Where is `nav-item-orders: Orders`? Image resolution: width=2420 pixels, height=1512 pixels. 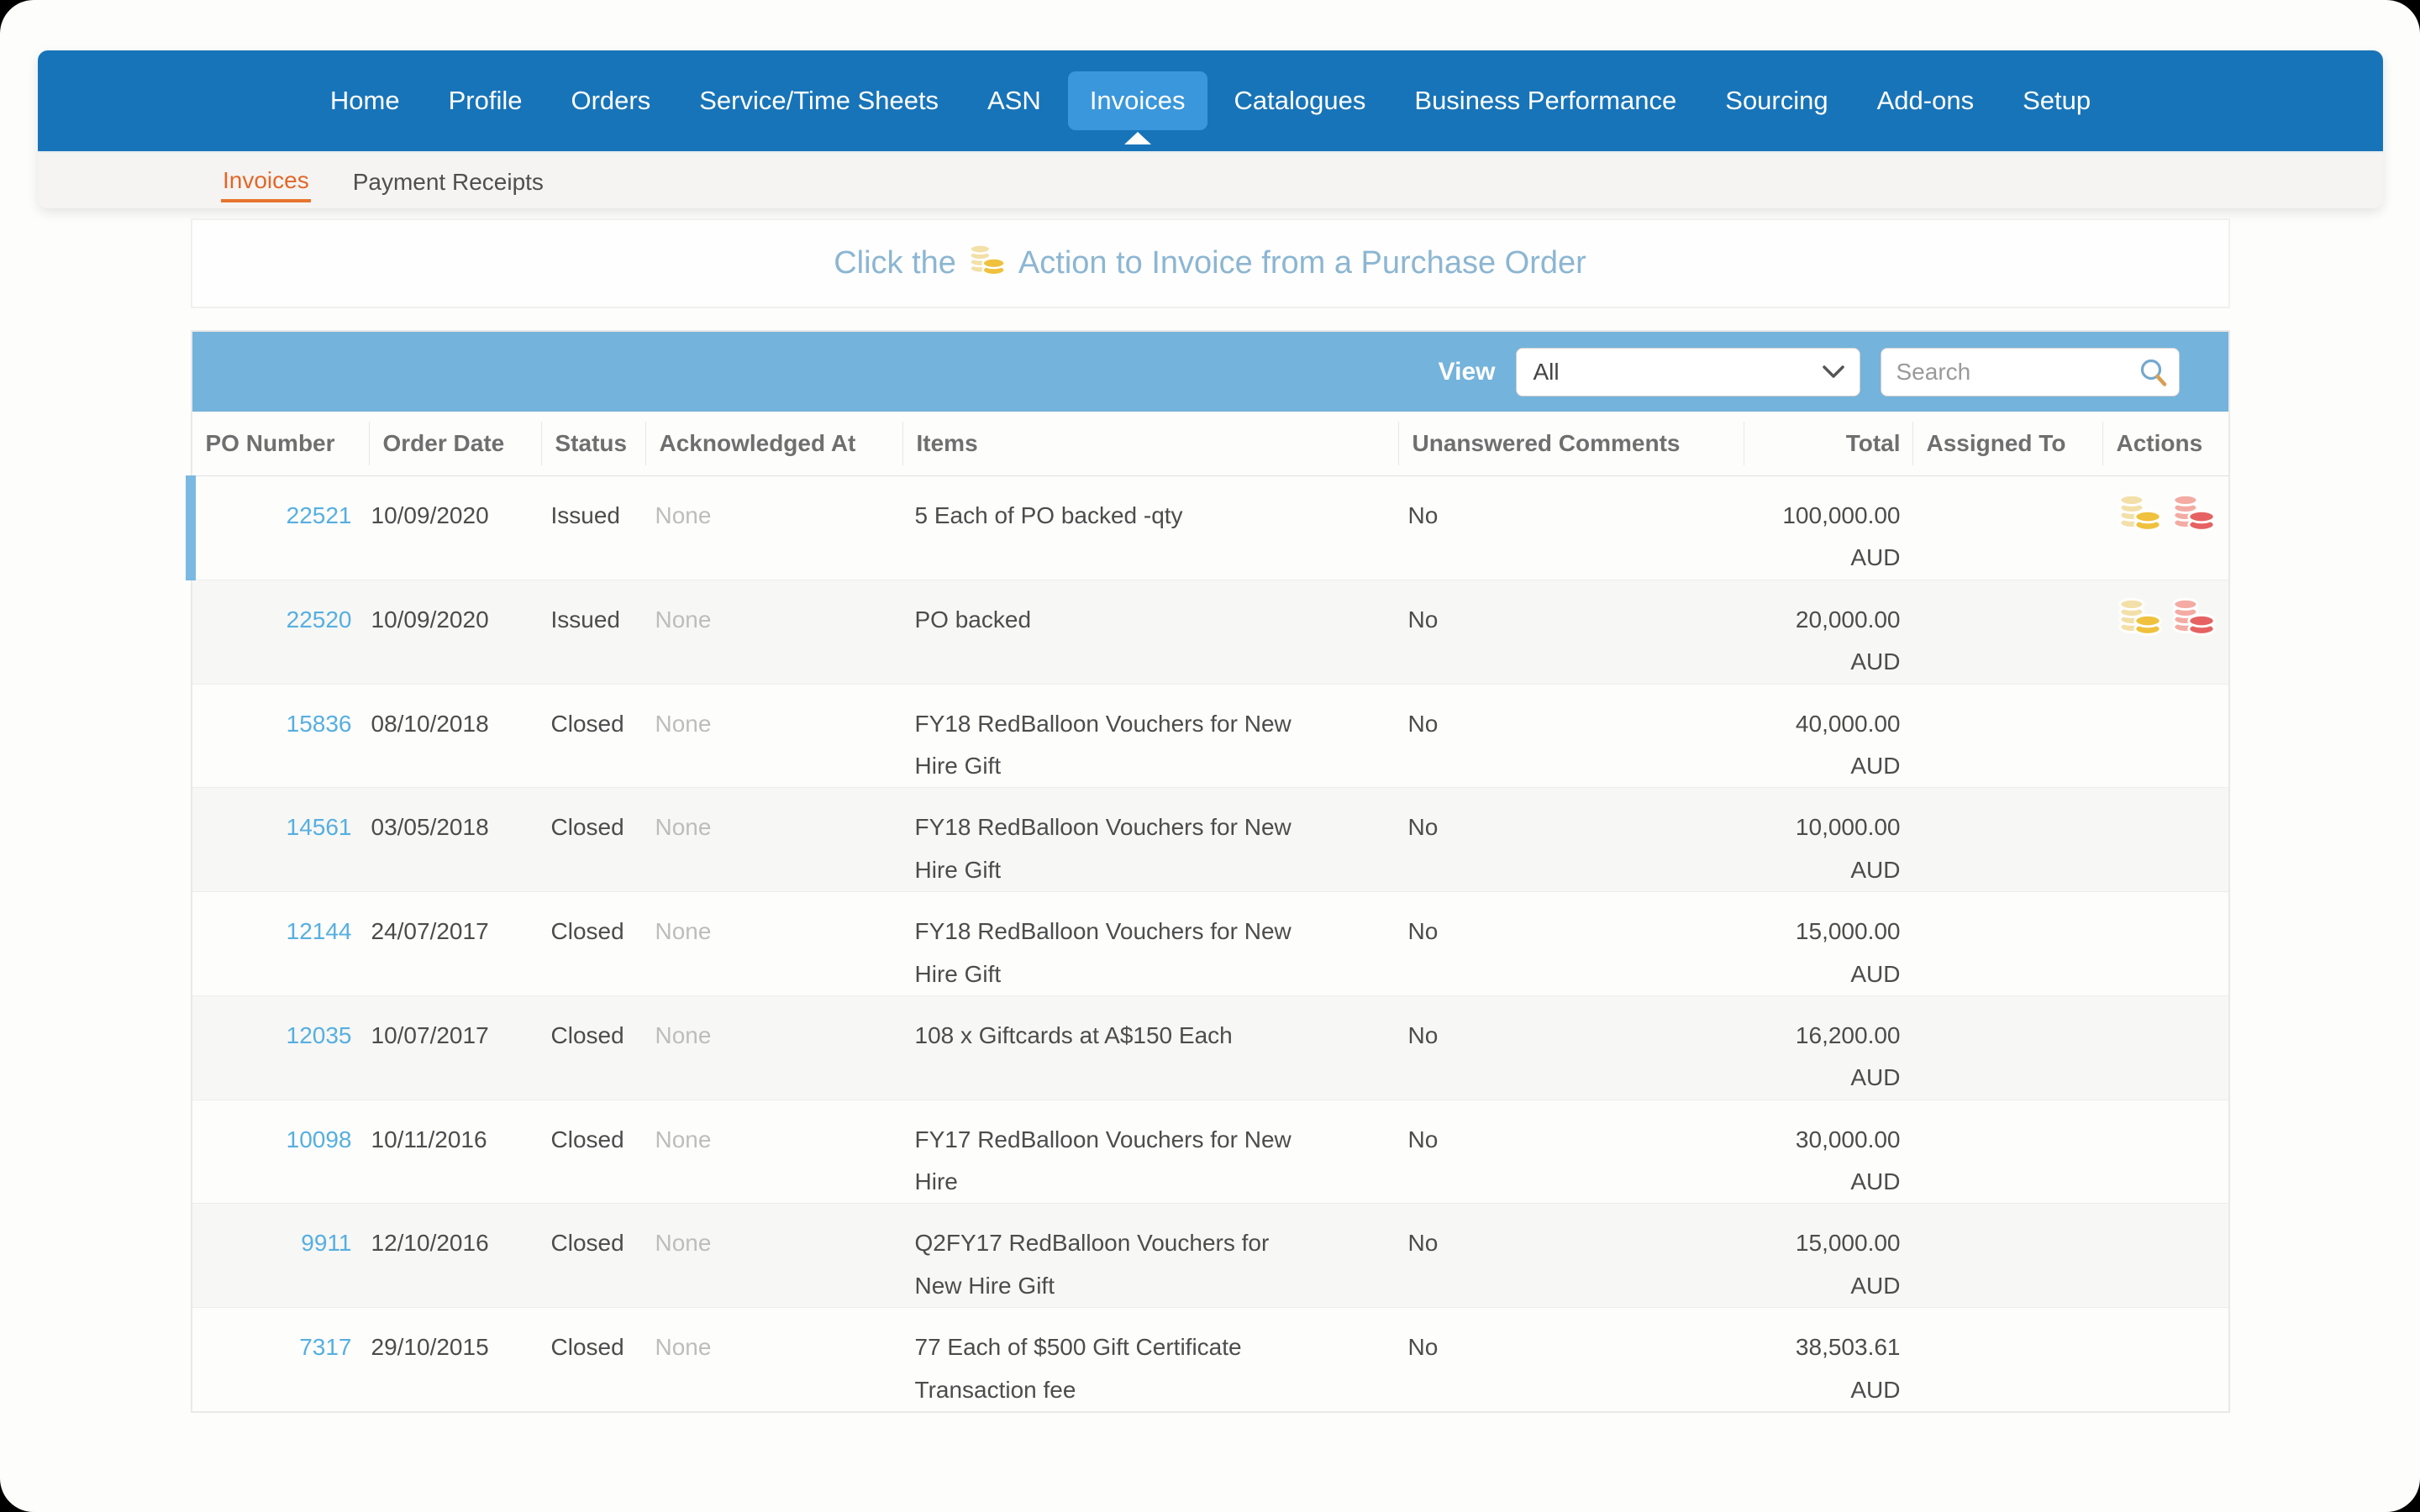
nav-item-orders: Orders is located at coordinates (611, 100).